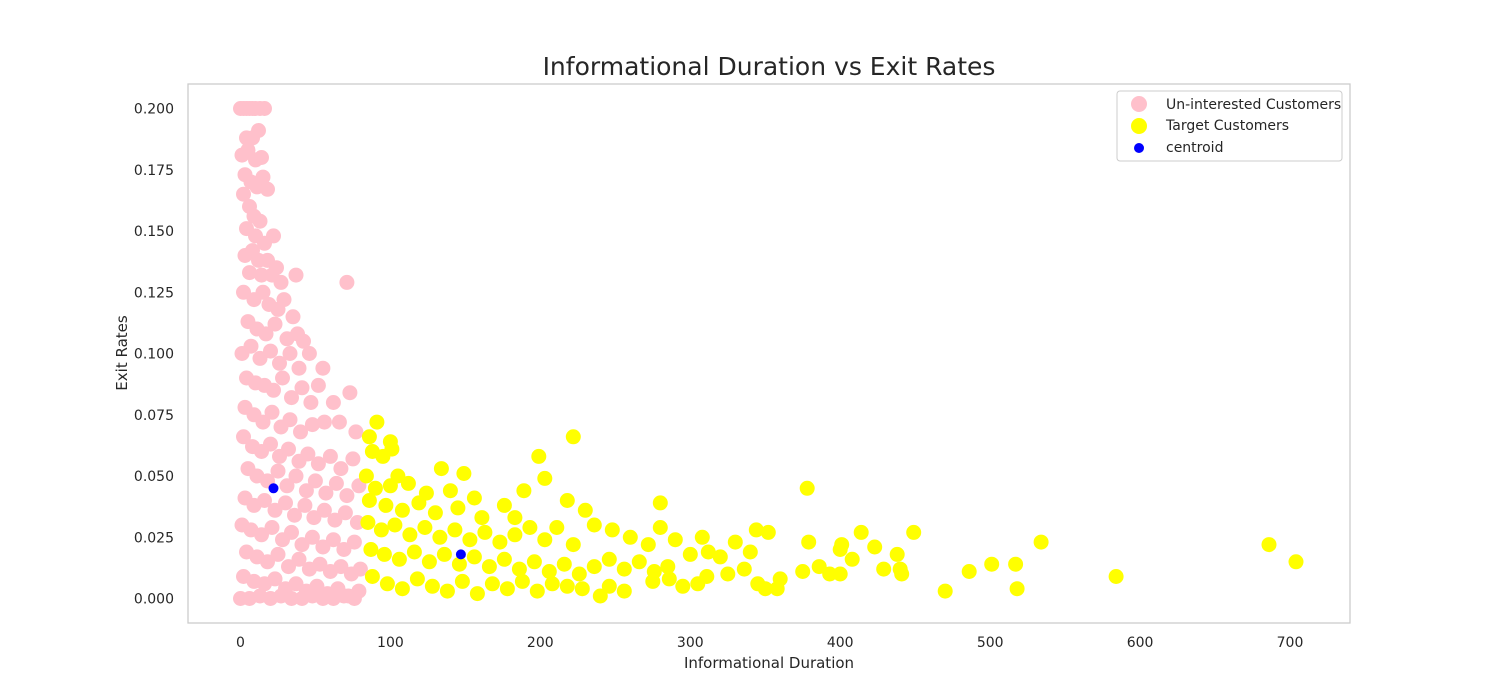  I want to click on y-tick-label: 0.050, so click(154, 477).